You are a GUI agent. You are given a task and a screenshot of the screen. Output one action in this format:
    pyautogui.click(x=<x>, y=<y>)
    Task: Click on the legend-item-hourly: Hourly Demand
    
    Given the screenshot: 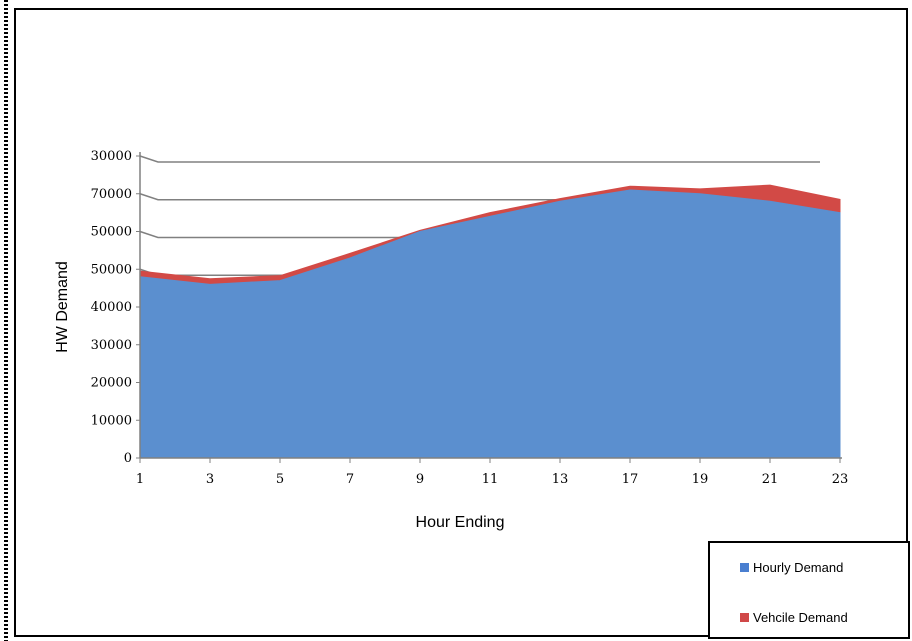 What is the action you would take?
    pyautogui.click(x=791, y=567)
    